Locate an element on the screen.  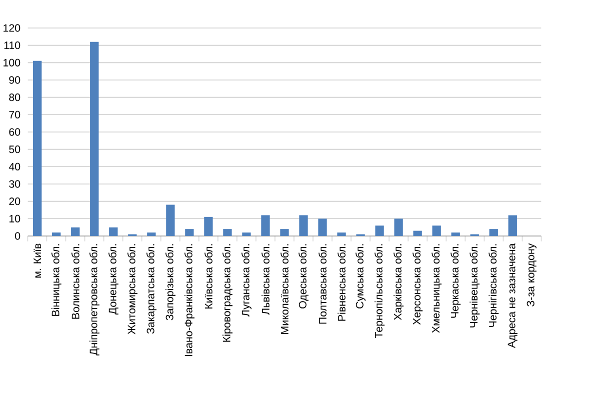
x-tick-label: Чернігівська обл. is located at coordinates (493, 285).